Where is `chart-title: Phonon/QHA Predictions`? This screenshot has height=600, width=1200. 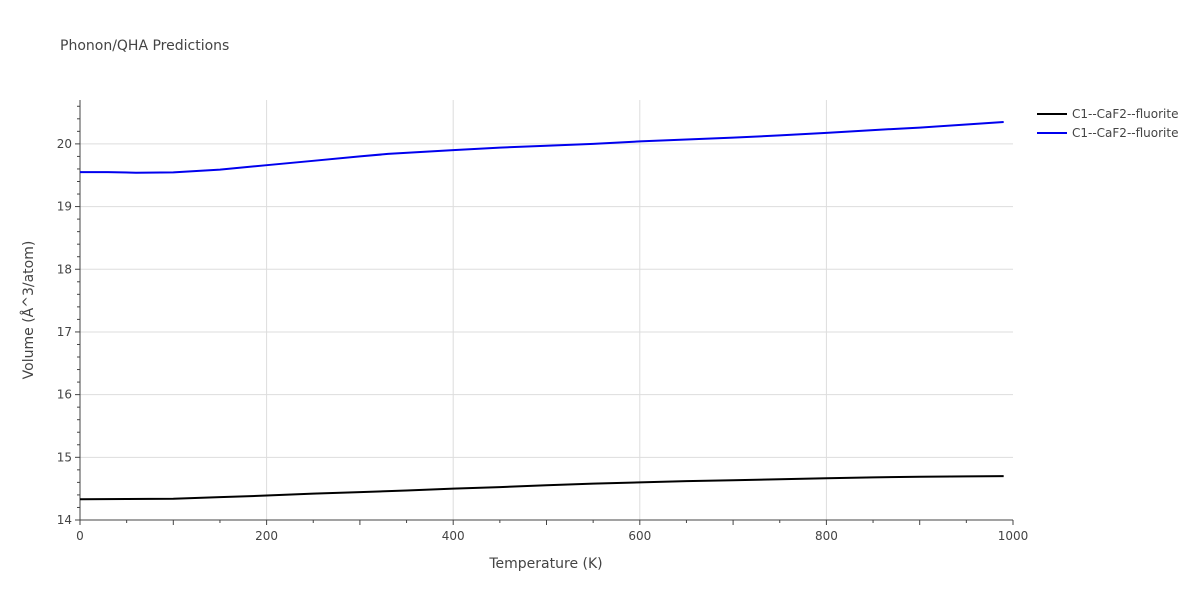 chart-title: Phonon/QHA Predictions is located at coordinates (144, 46).